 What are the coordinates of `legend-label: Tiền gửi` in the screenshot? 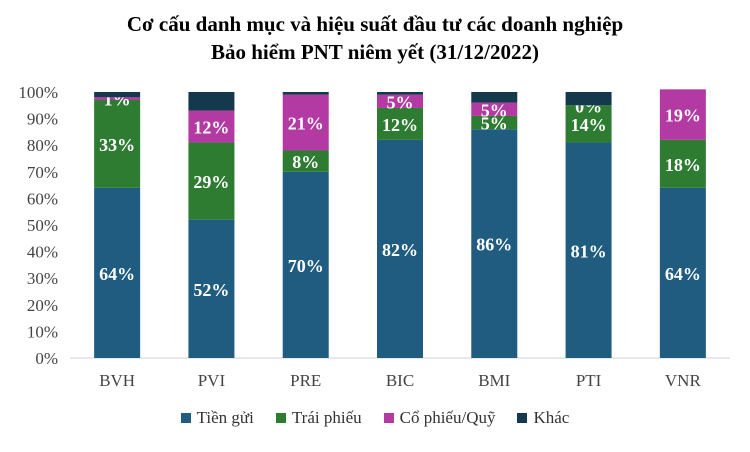 It's located at (225, 417).